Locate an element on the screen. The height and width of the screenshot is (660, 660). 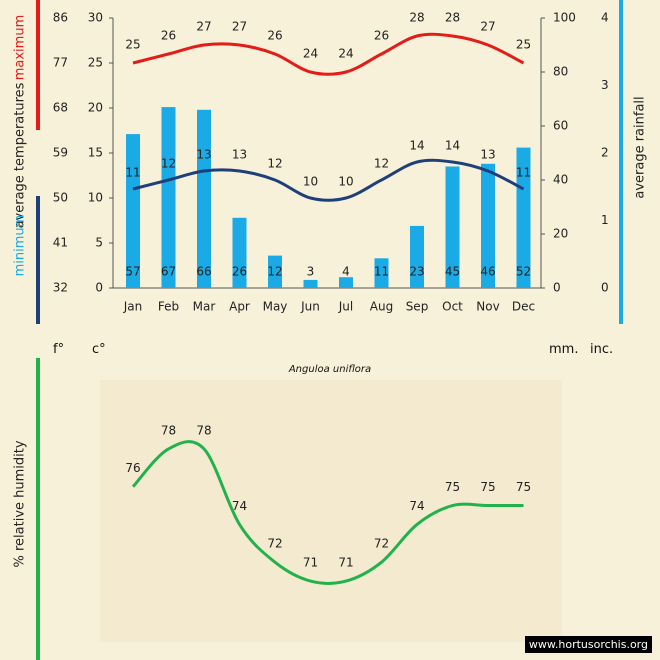
fahrenheit-tick-label: 32 is located at coordinates (60, 288).